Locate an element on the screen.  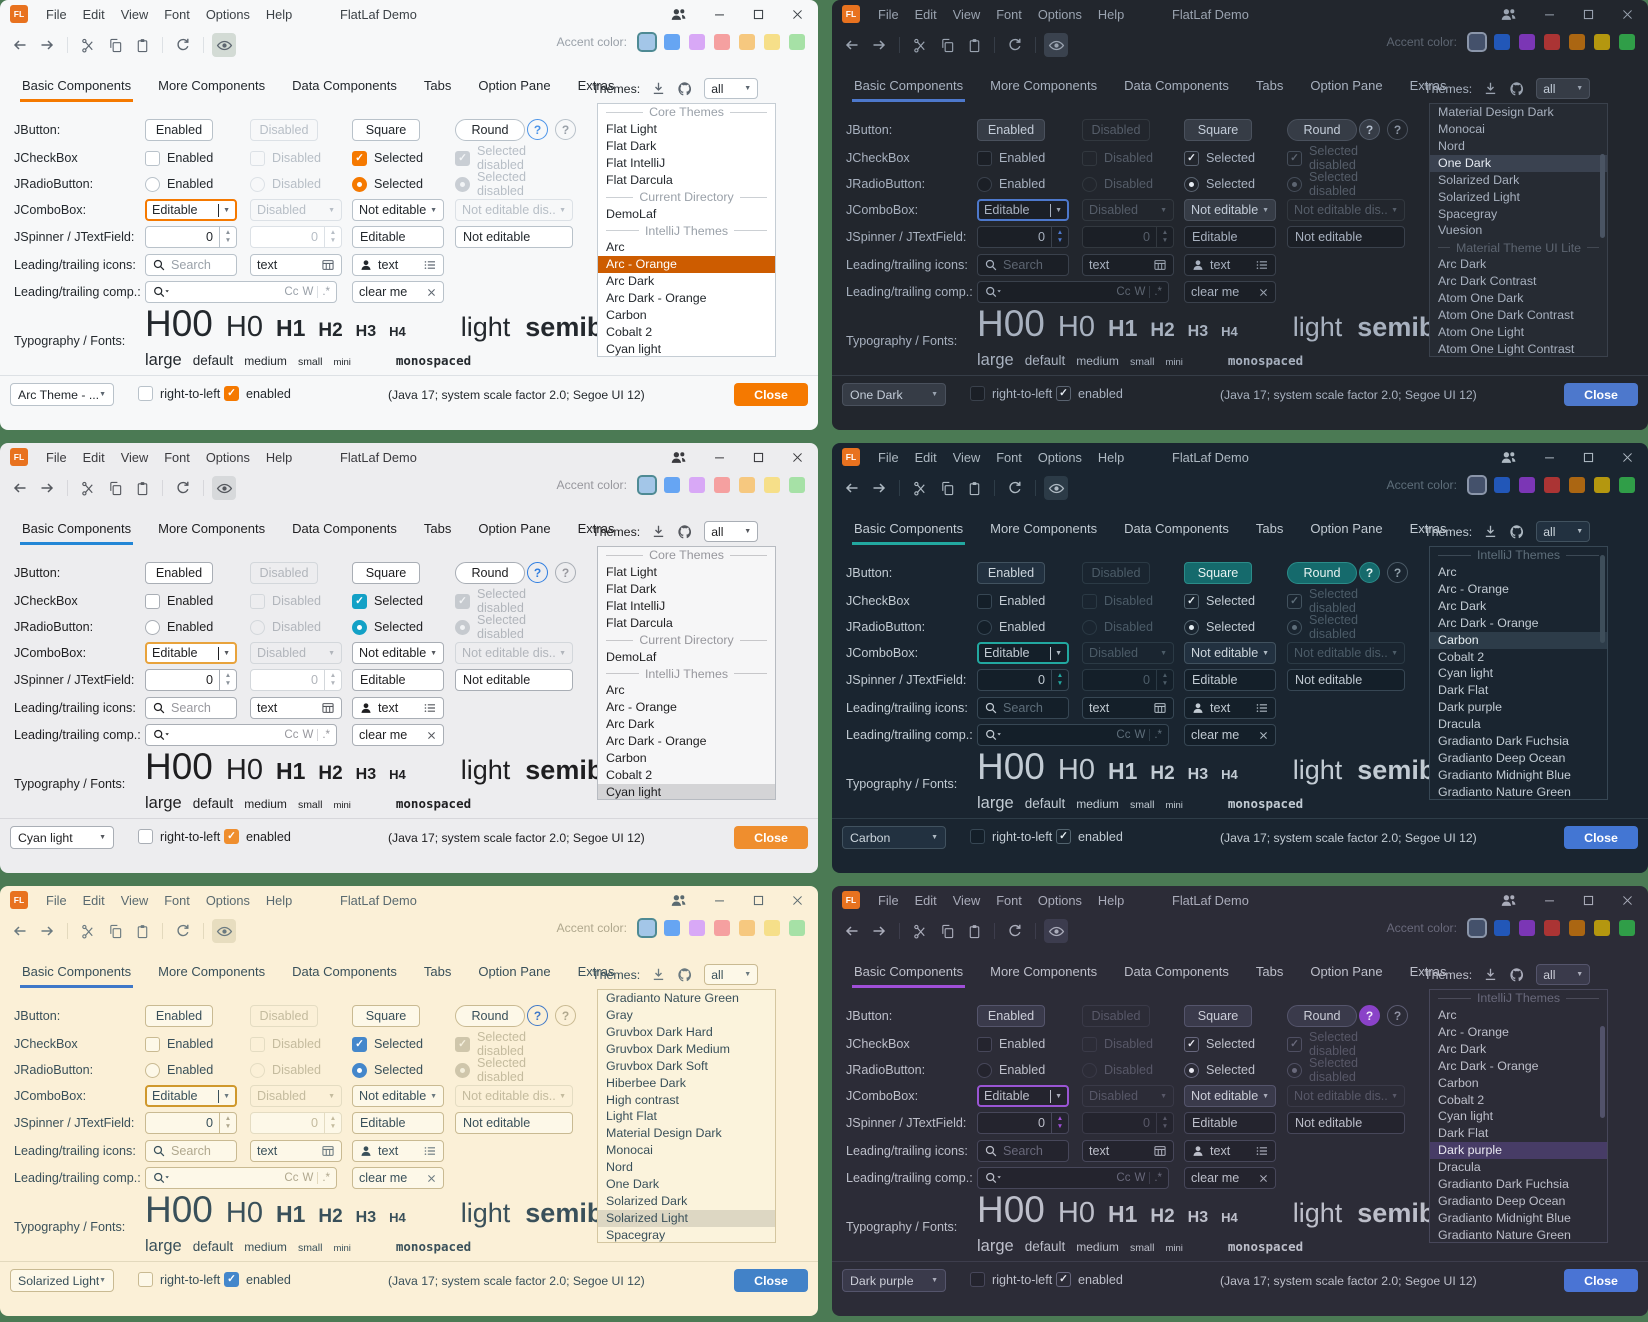
enabled-checkbox: ✓ enabled is located at coordinates (257, 836).